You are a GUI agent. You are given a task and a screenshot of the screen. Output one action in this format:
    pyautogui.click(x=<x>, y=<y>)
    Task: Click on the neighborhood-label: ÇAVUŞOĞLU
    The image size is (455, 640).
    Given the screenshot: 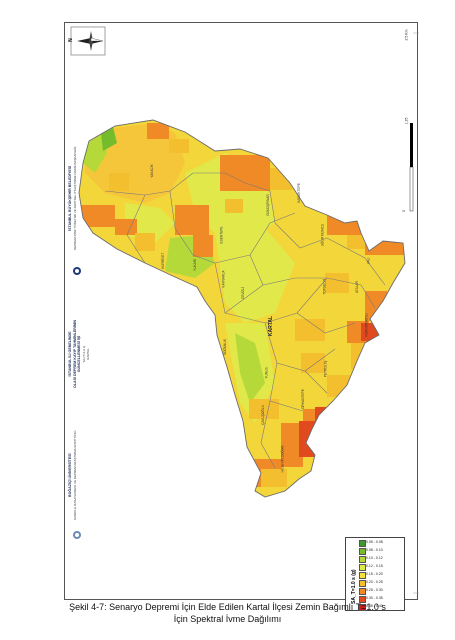 What is the action you would take?
    pyautogui.click(x=262, y=415)
    